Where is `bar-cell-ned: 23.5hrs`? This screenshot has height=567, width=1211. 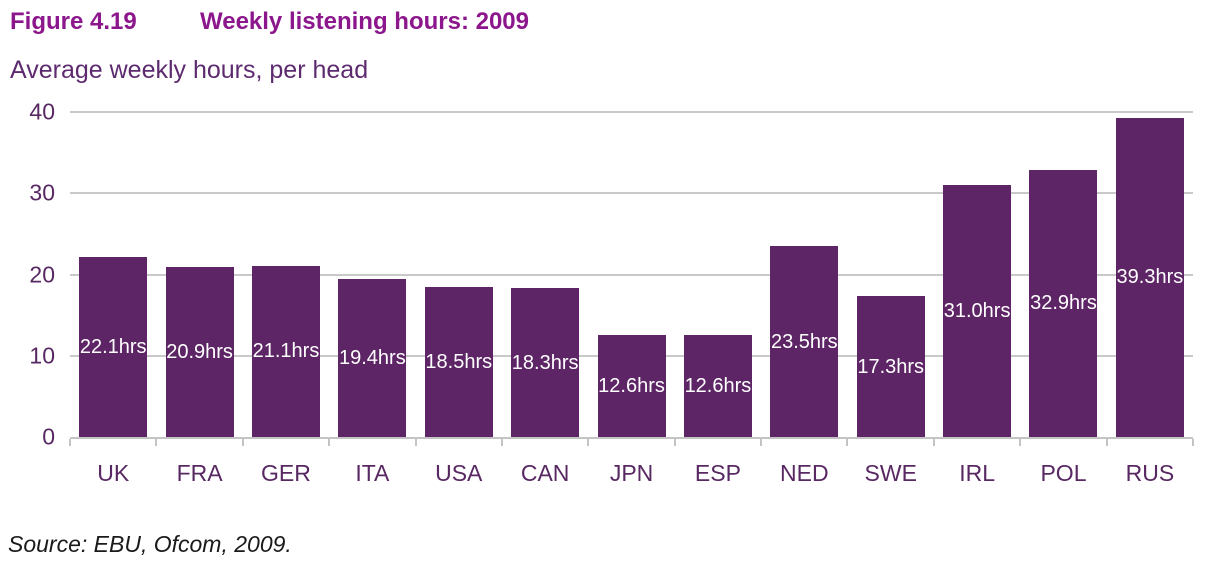 bar-cell-ned: 23.5hrs is located at coordinates (804, 274).